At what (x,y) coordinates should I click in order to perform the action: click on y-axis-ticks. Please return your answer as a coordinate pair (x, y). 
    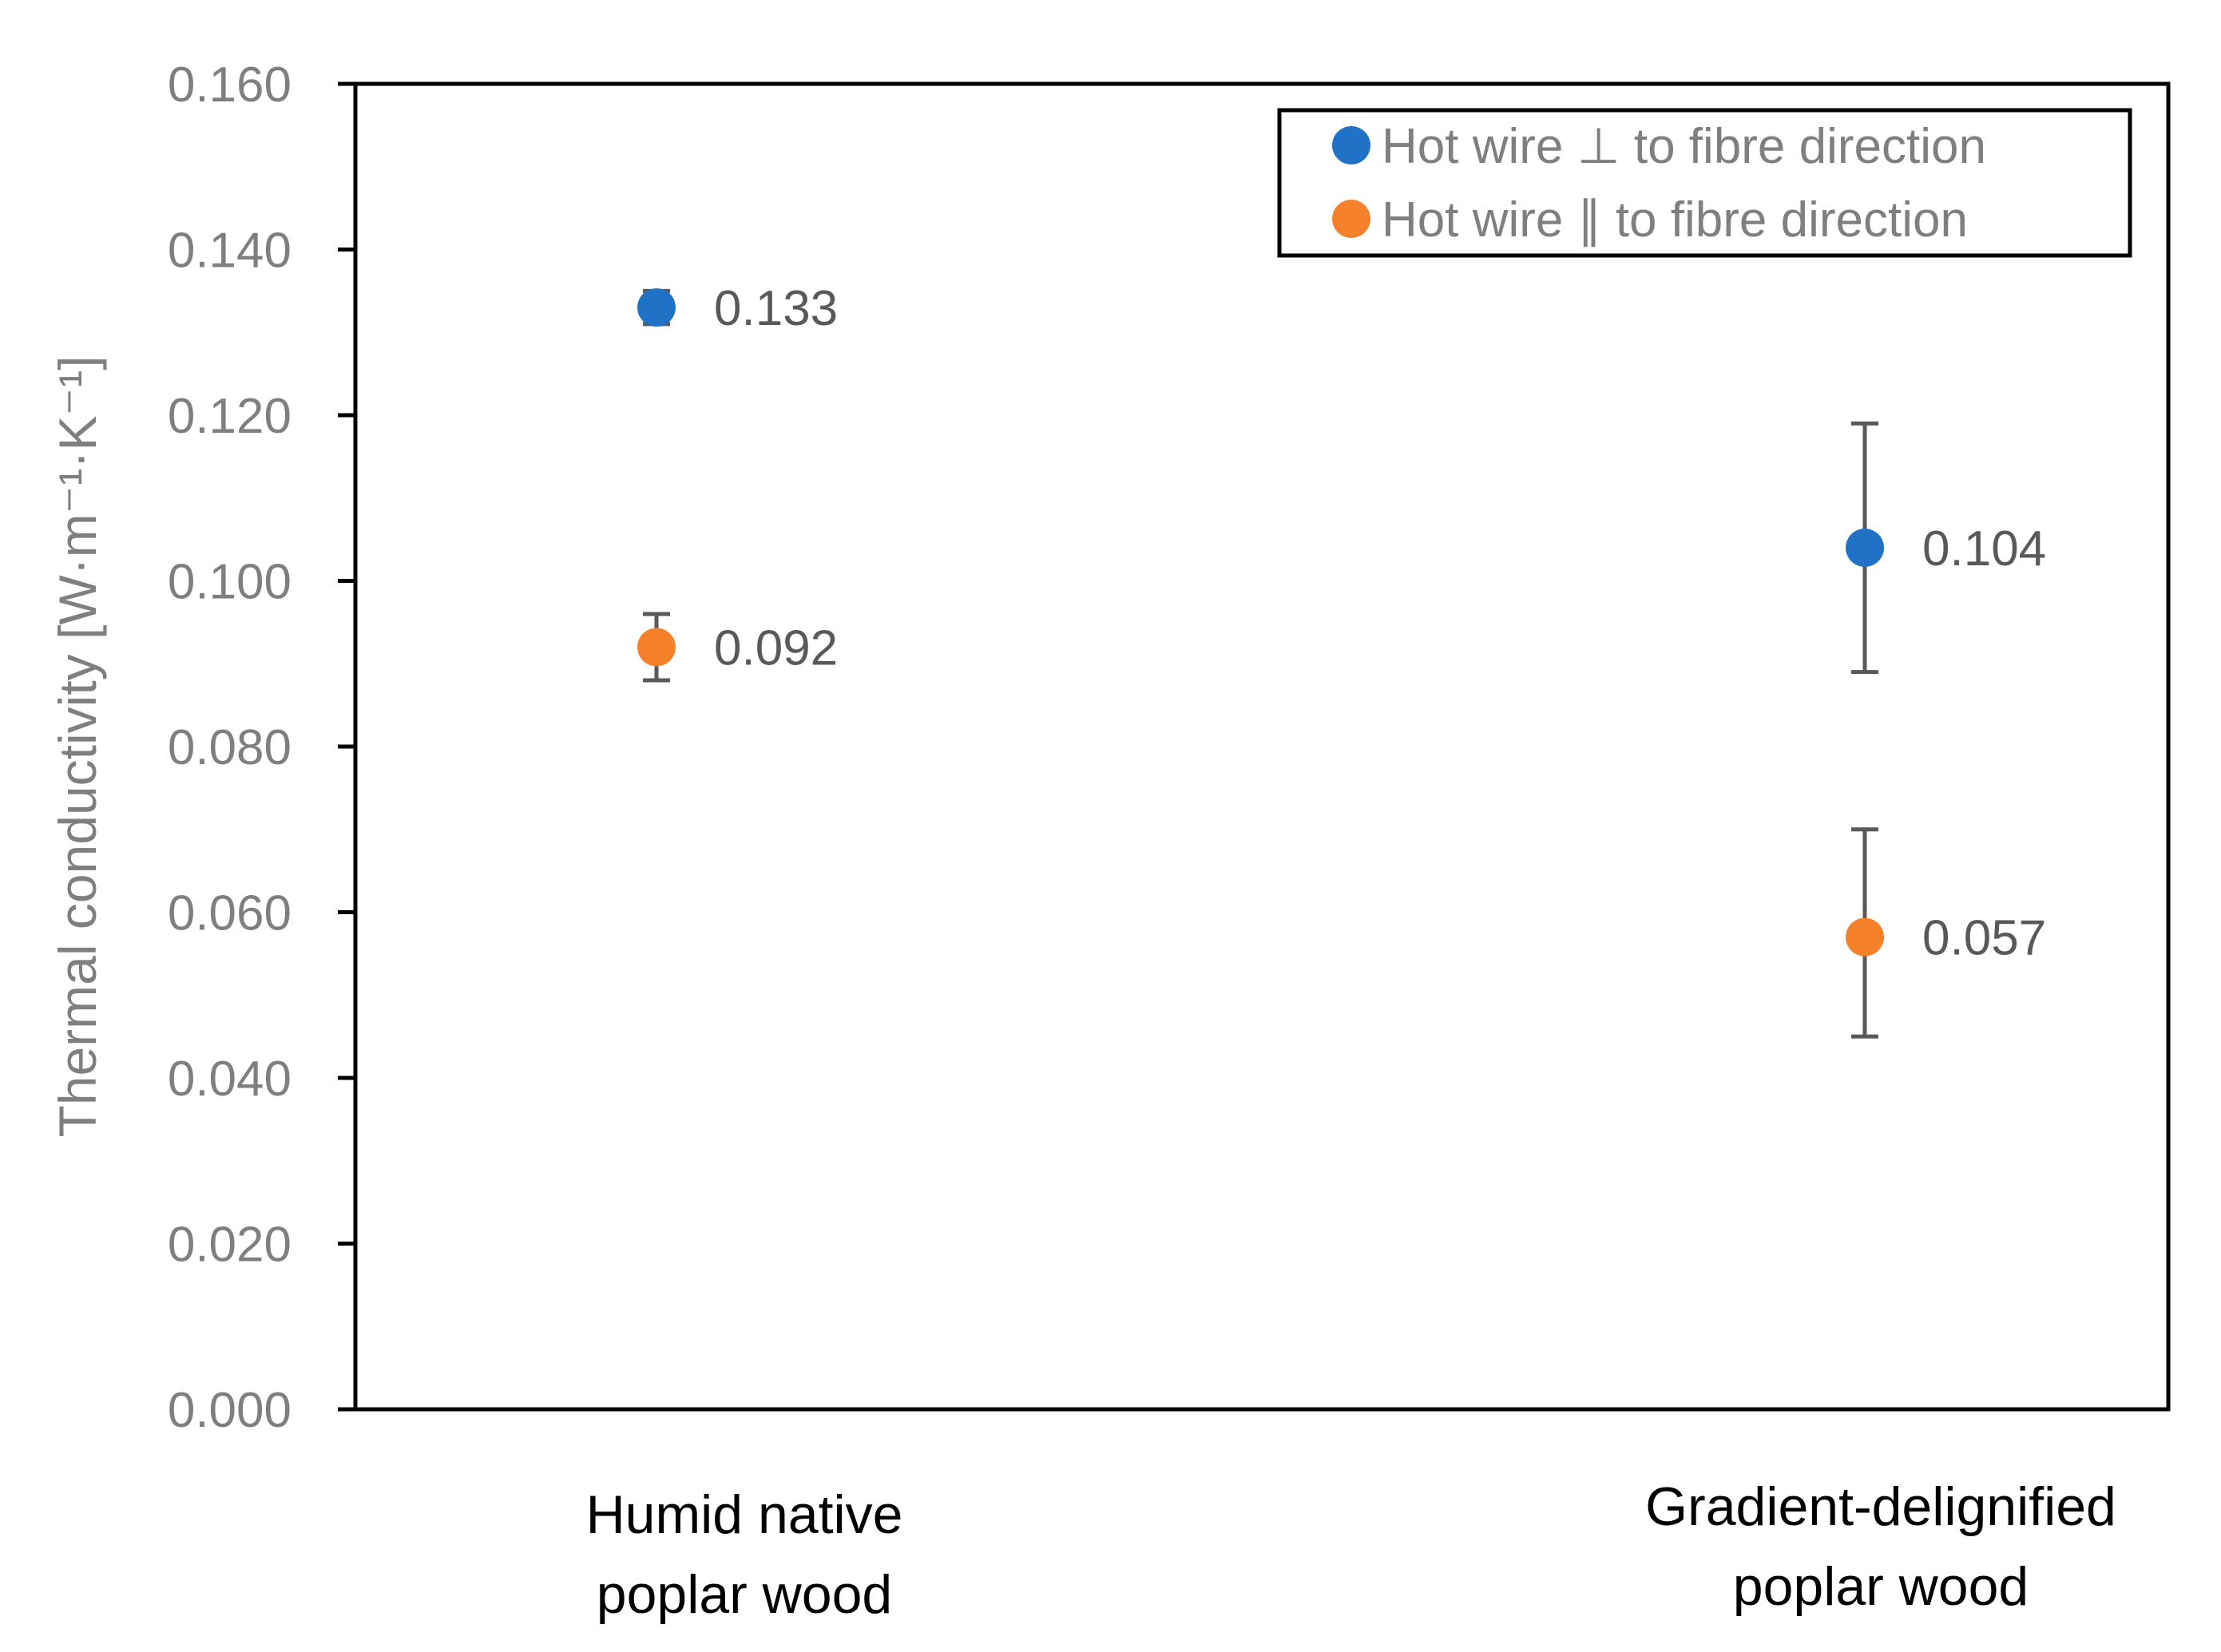
    Looking at the image, I should click on (346, 746).